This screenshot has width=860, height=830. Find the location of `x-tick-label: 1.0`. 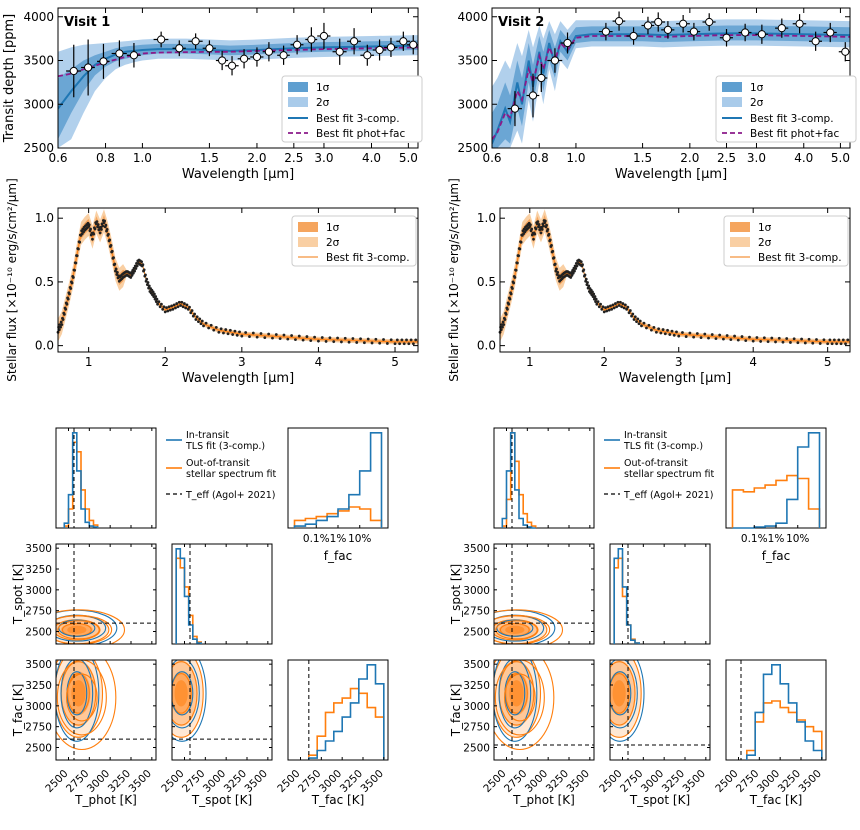

x-tick-label: 1.0 is located at coordinates (142, 158).